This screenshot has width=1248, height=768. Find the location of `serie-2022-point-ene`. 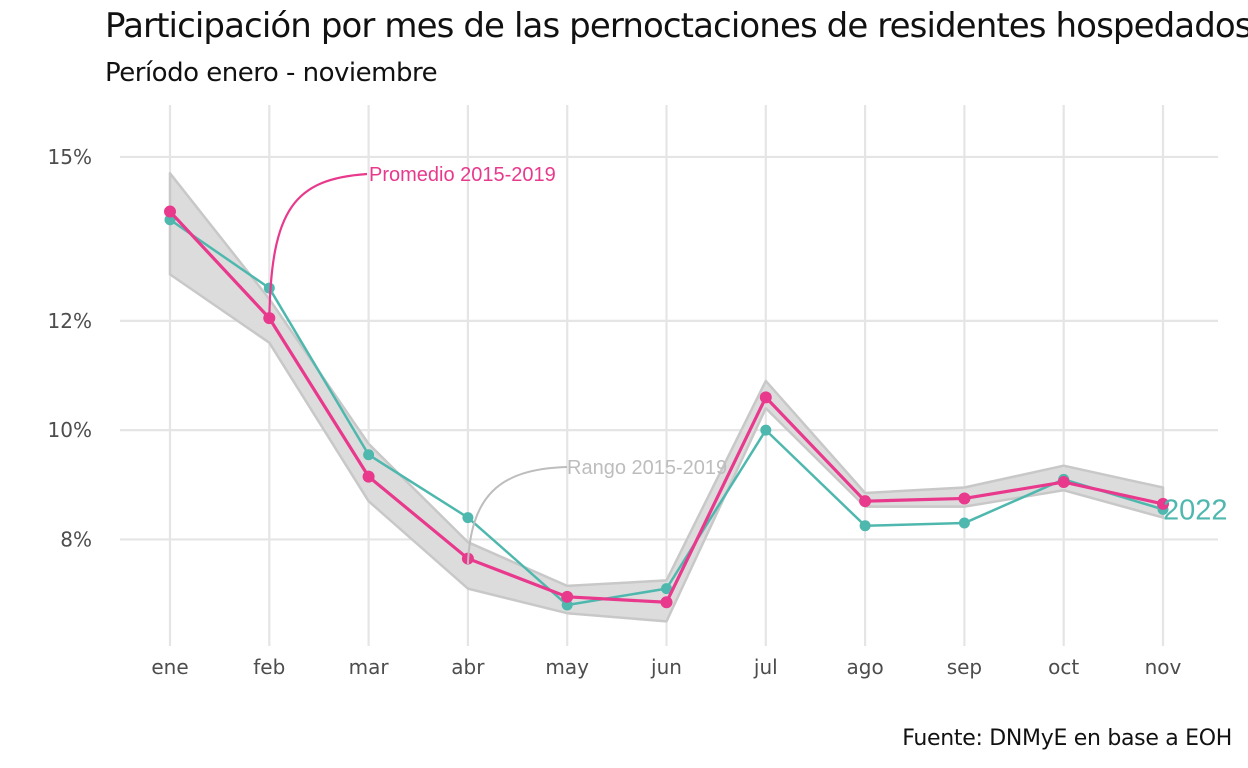

serie-2022-point-ene is located at coordinates (170, 220).